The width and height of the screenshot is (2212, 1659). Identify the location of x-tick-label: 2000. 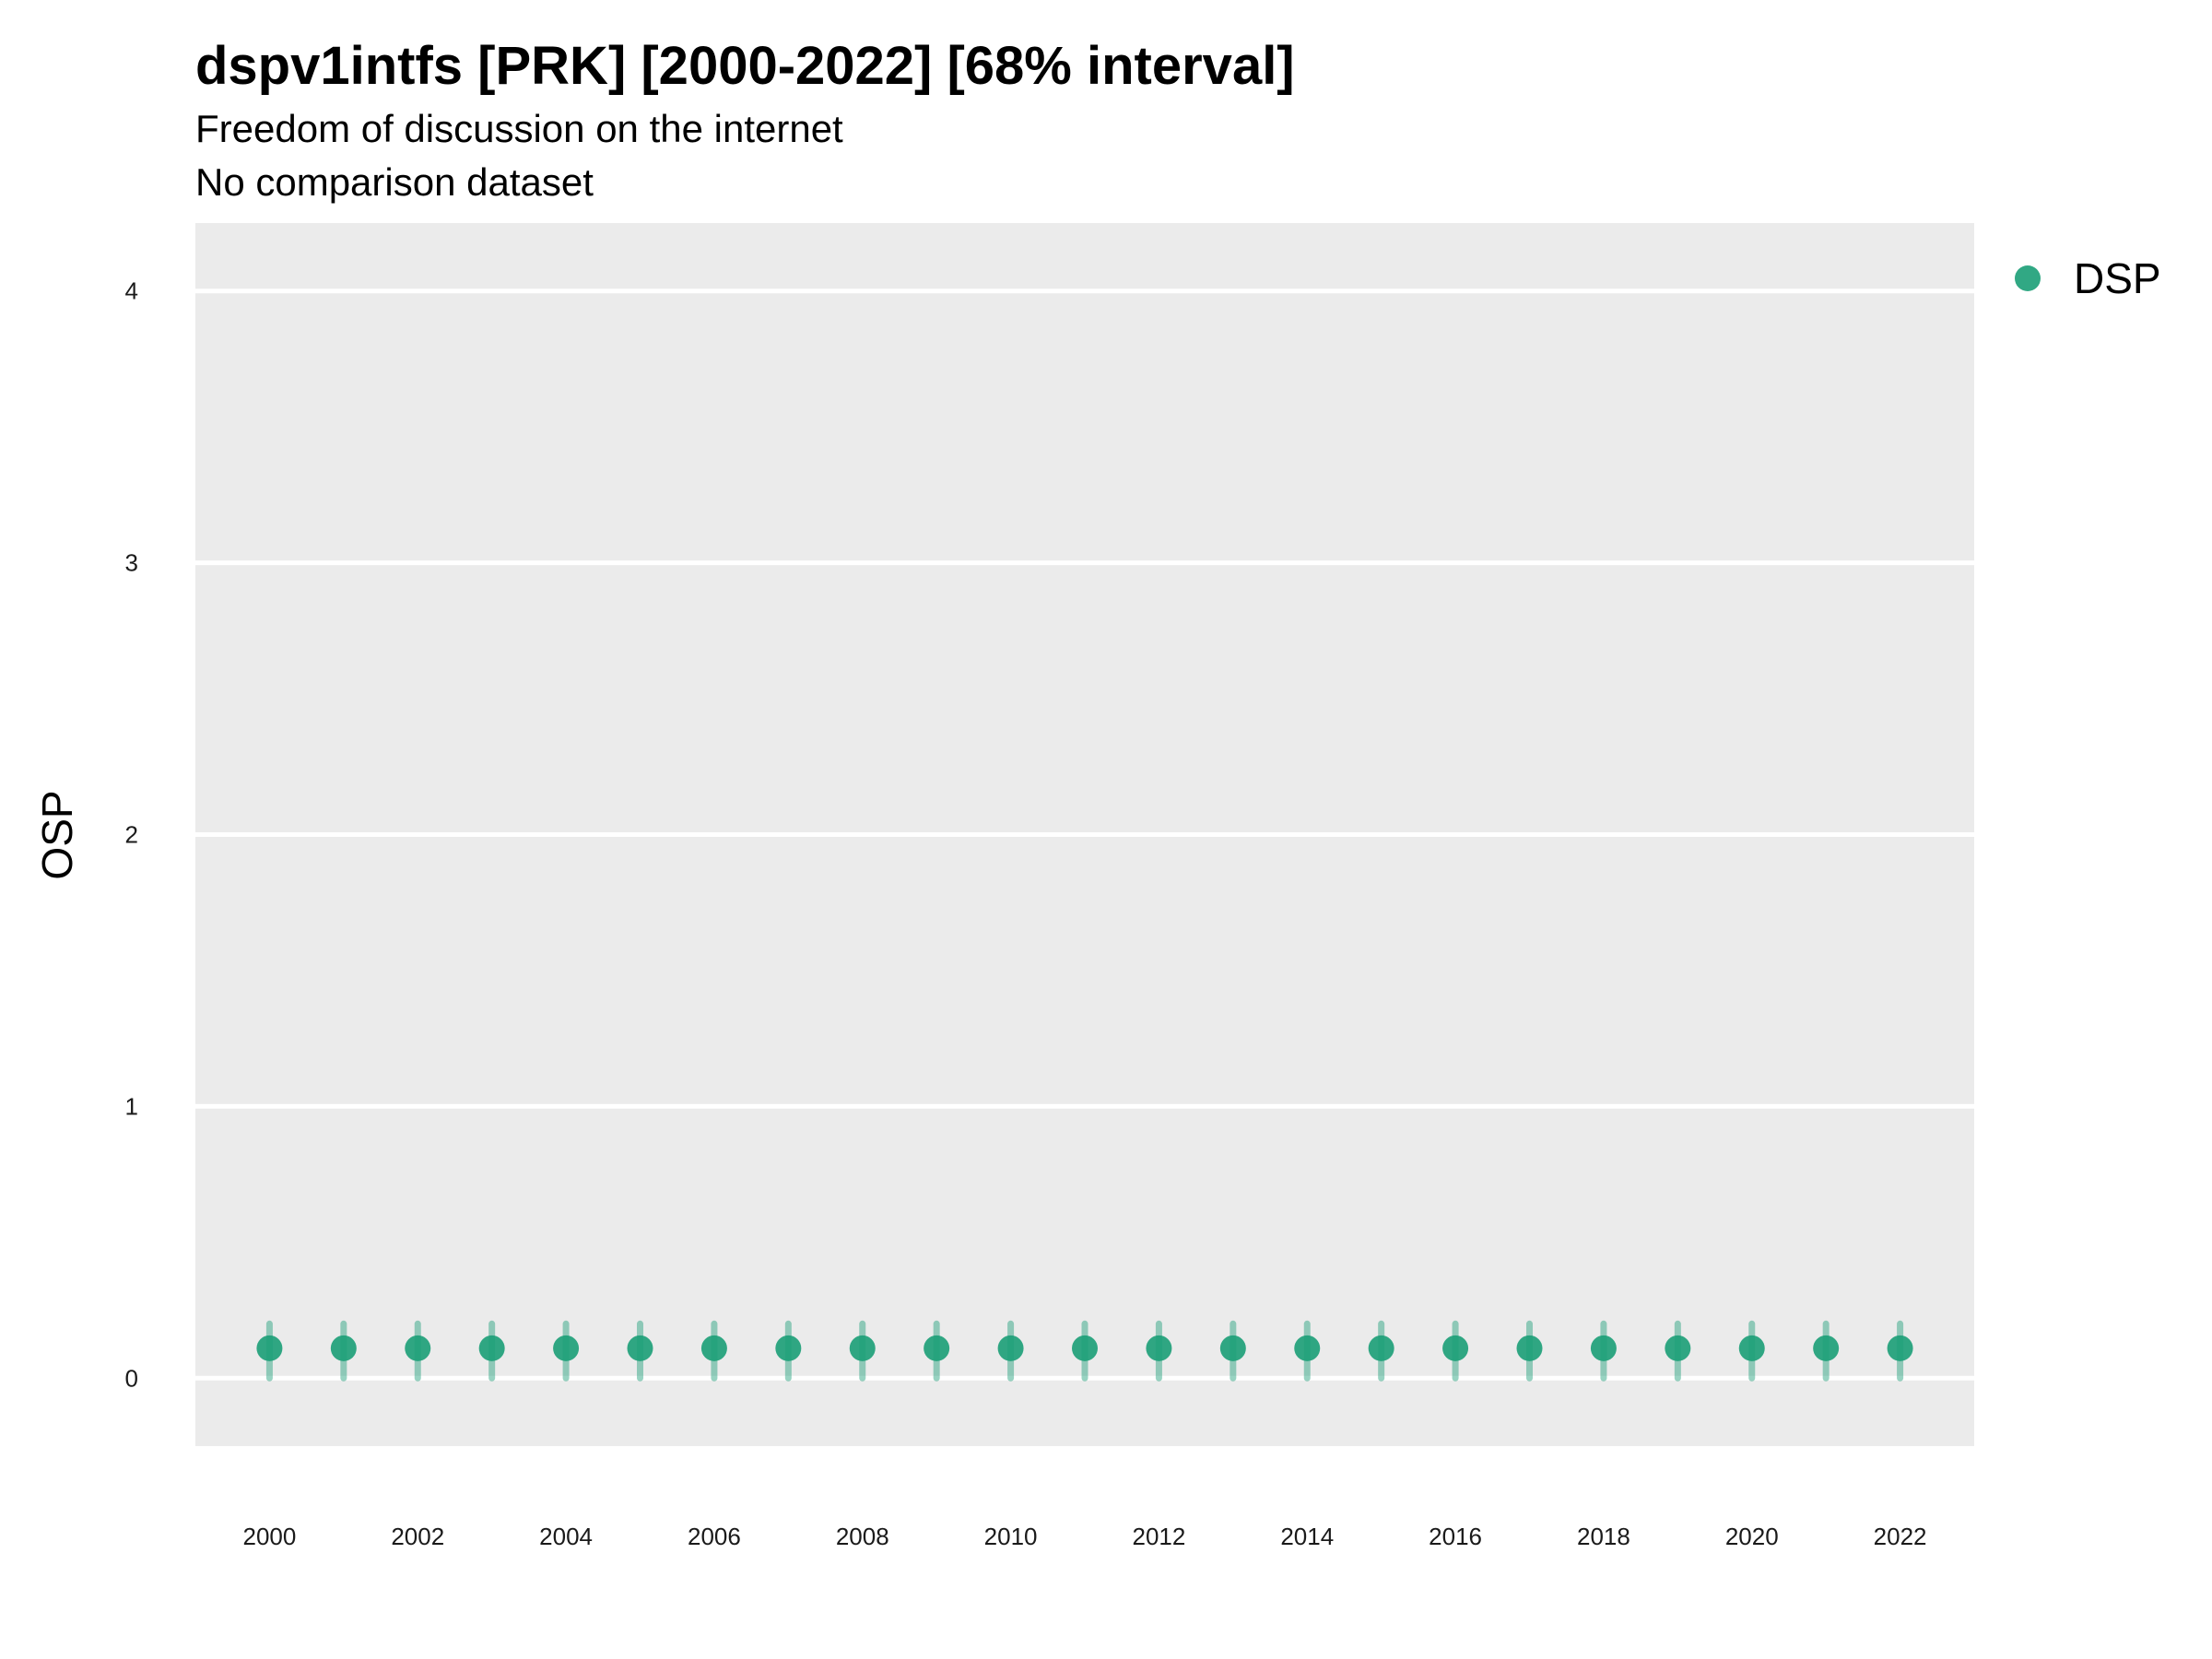
(269, 1536).